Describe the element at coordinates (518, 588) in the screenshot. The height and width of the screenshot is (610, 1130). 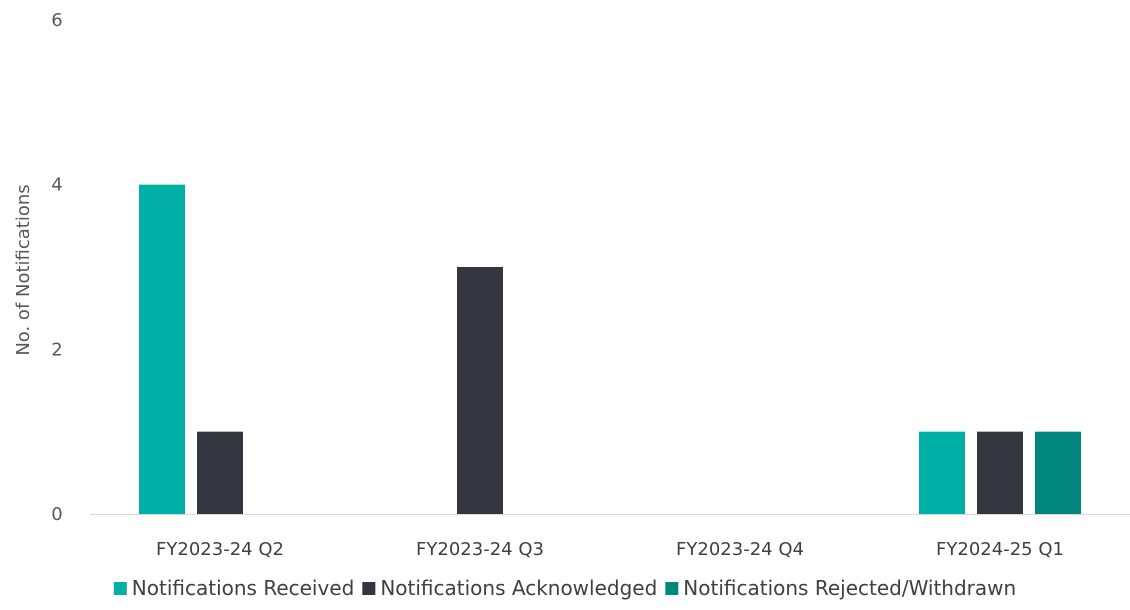
I see `legend-label: Notifications Acknowledged` at that location.